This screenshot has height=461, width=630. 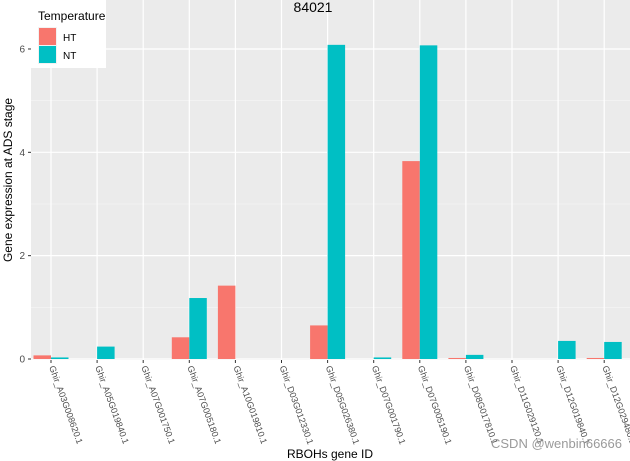 What do you see at coordinates (47, 54) in the screenshot?
I see `legend-key-nt` at bounding box center [47, 54].